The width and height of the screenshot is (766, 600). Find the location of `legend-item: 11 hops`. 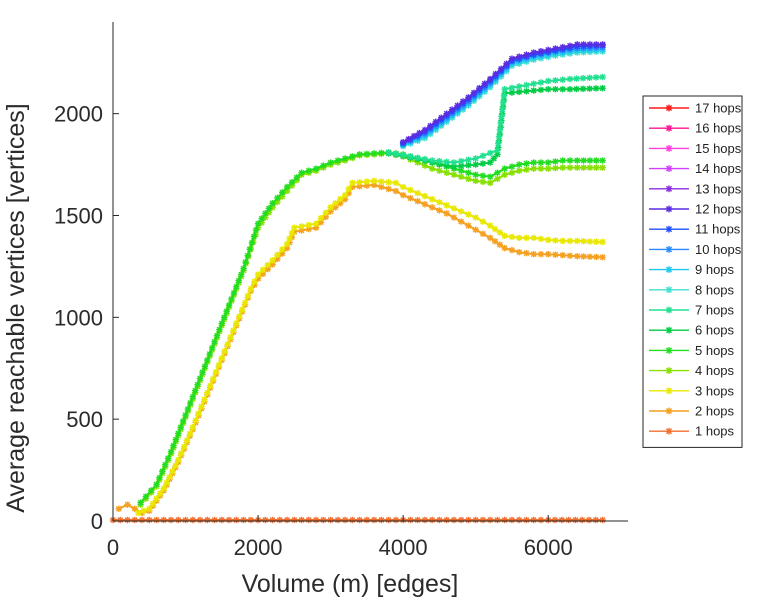

legend-item: 11 hops is located at coordinates (695, 229).